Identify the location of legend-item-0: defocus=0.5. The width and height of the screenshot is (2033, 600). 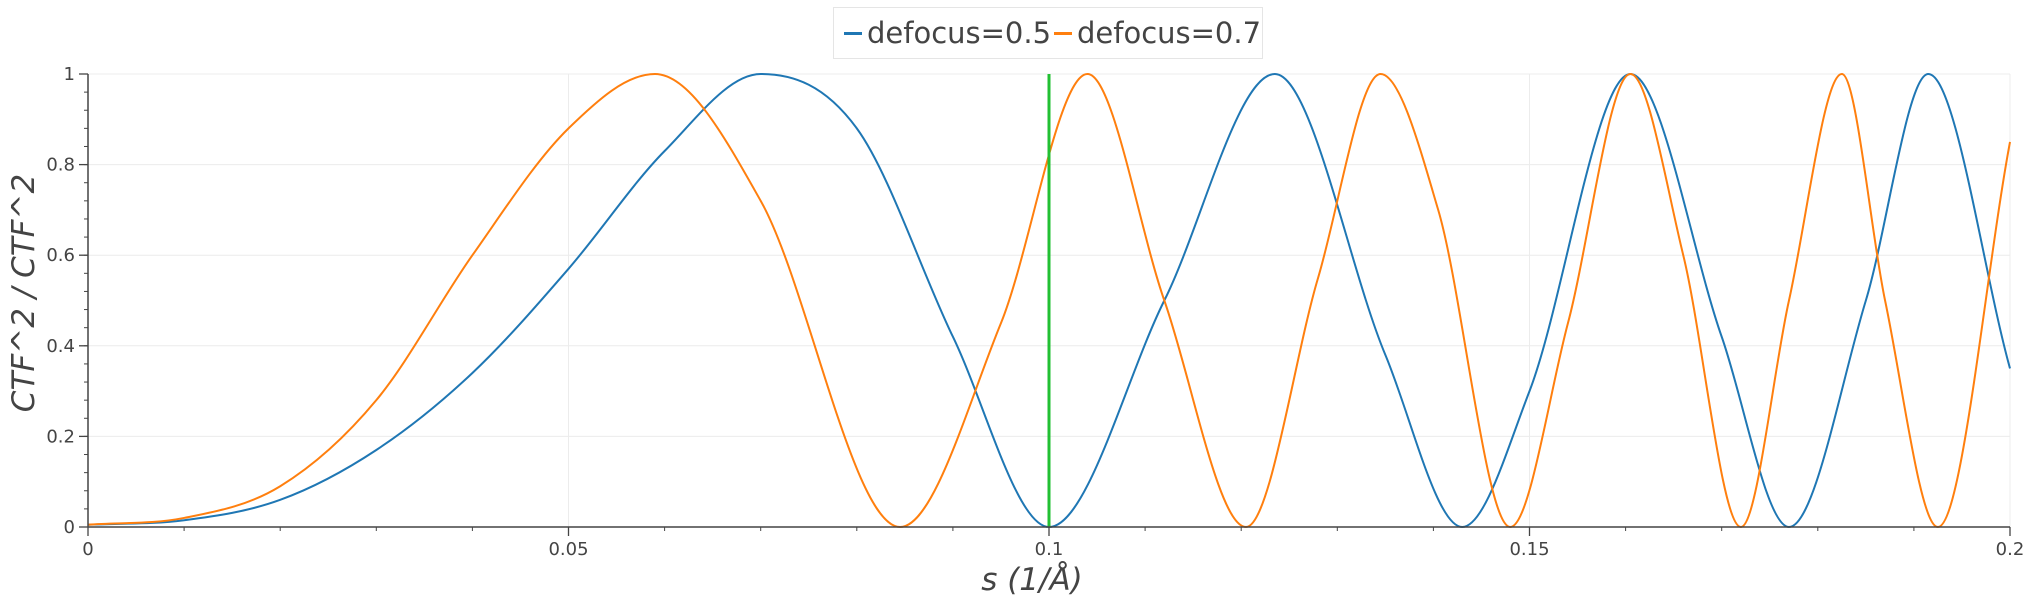
(947, 33).